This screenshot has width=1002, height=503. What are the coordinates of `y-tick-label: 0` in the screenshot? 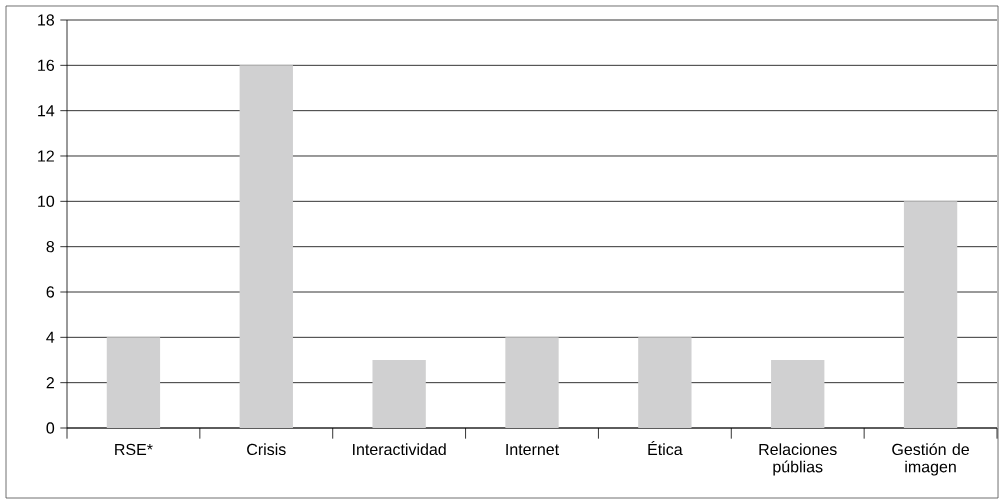 It's located at (50, 428).